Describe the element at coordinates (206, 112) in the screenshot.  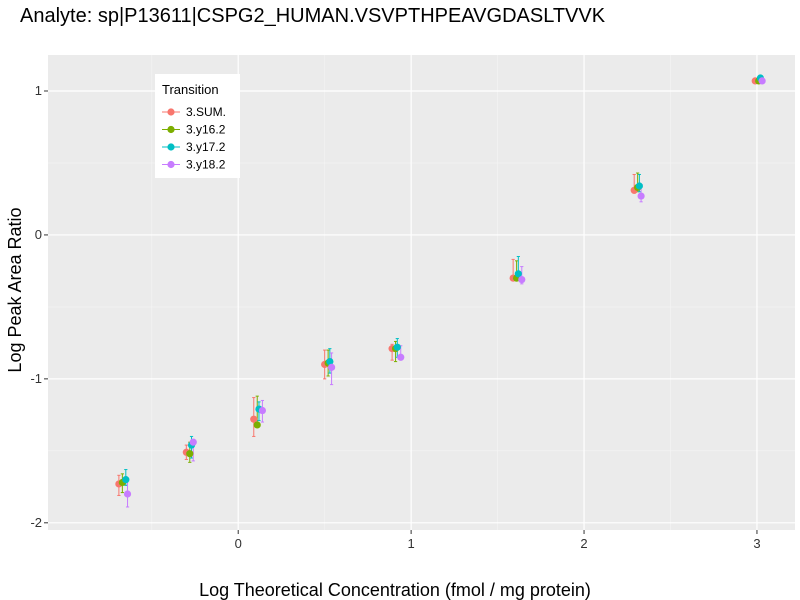
I see `legend-label: 3.SUM.` at that location.